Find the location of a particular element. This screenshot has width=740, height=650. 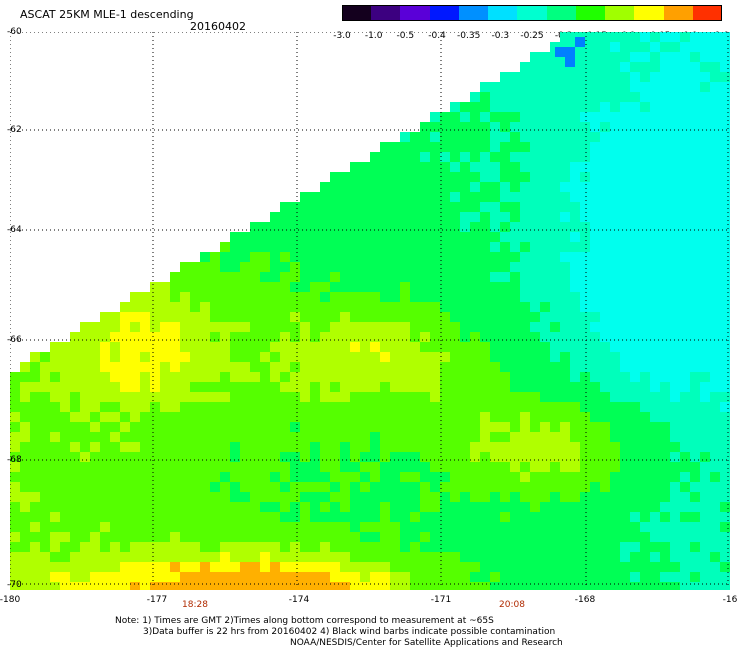

time-label: 18:28 is located at coordinates (195, 605).